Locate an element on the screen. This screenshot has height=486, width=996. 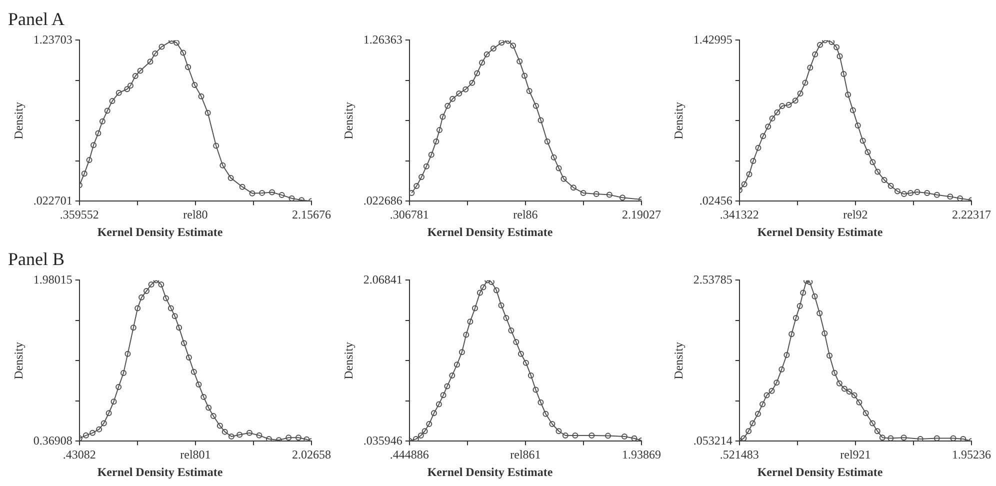
y-tick-label: 0.36908 is located at coordinates (52, 440).